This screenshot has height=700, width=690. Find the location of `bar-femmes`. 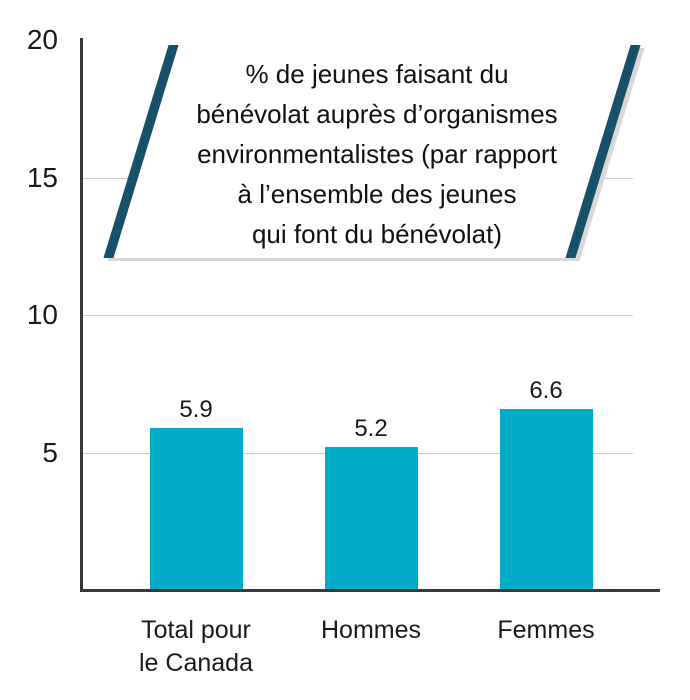

bar-femmes is located at coordinates (546, 499).